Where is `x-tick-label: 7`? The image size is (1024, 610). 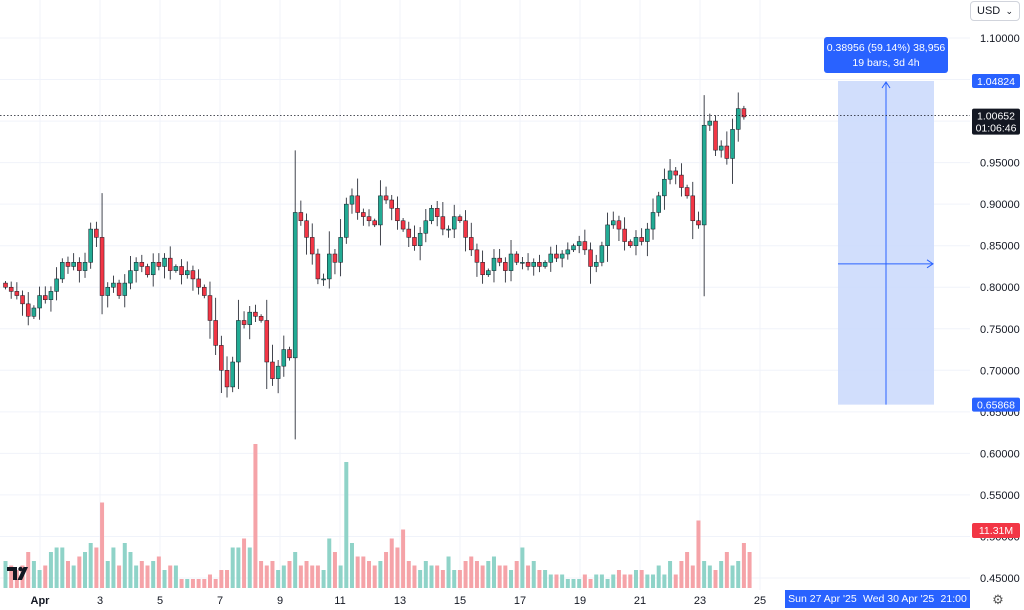 x-tick-label: 7 is located at coordinates (220, 601).